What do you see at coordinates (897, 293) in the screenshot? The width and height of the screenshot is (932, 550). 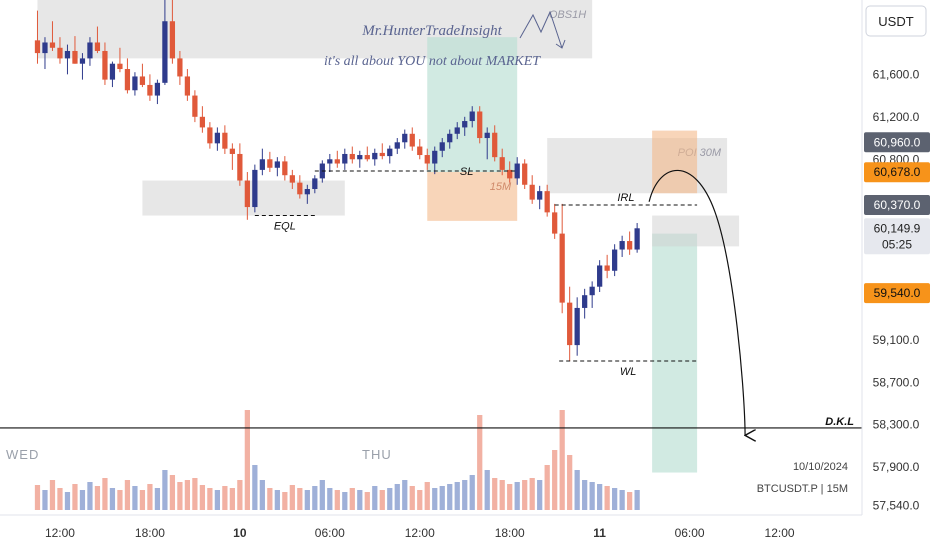 I see `price-badge-label-4: 59,540.0` at bounding box center [897, 293].